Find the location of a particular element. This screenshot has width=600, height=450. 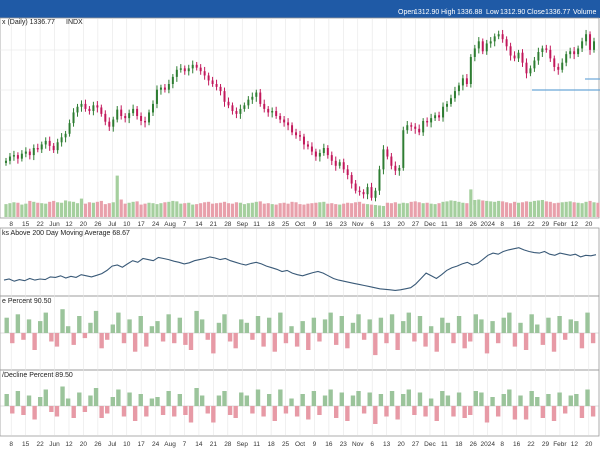

high-label: High is located at coordinates (448, 12).